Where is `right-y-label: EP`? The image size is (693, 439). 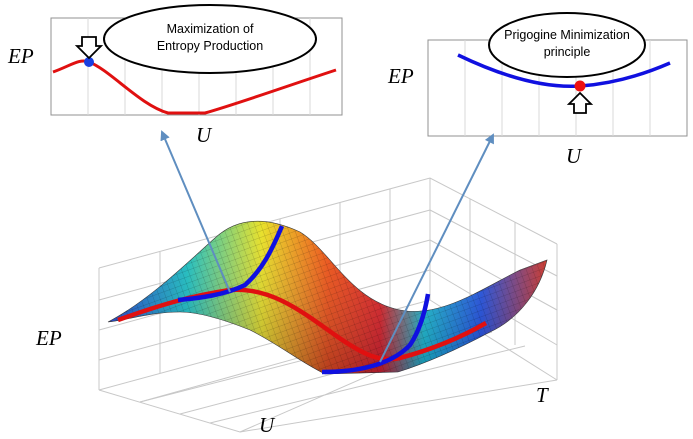
right-y-label: EP is located at coordinates (400, 76).